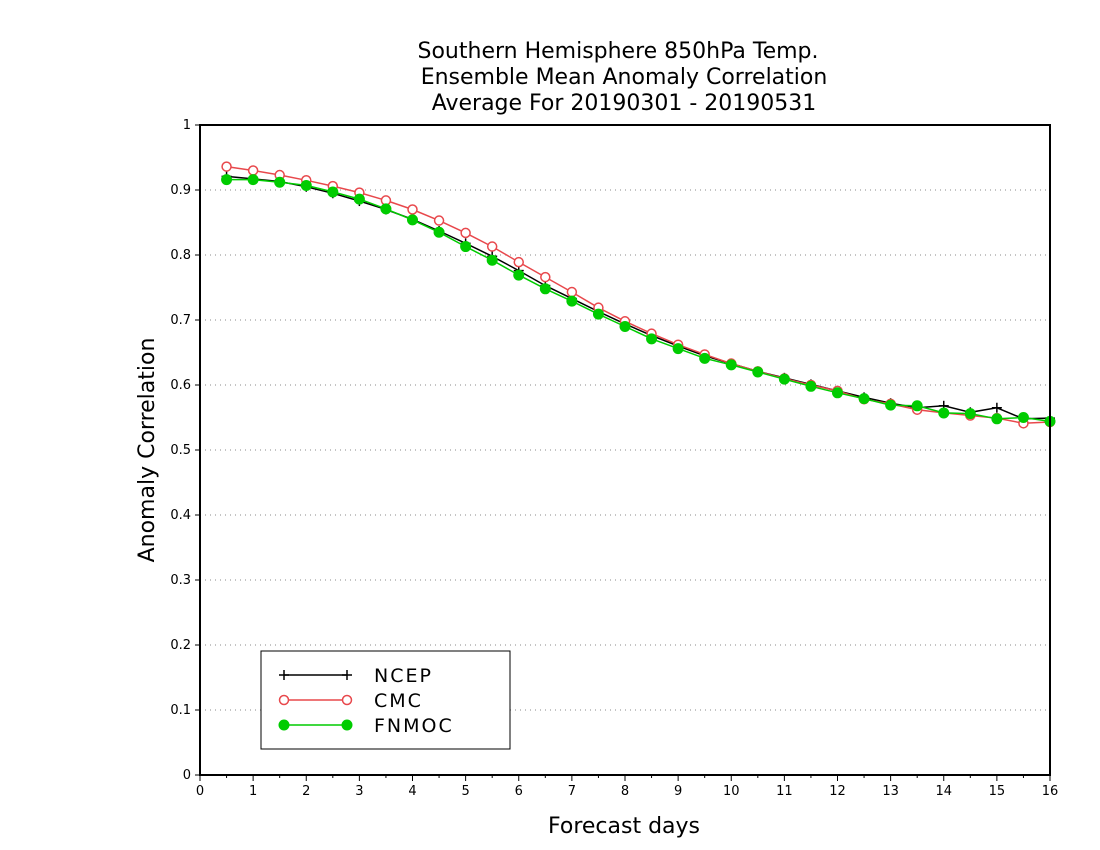  Describe the element at coordinates (618, 51) in the screenshot. I see `title-line-1: Southern Hemisphere 850hPa Temp.` at that location.